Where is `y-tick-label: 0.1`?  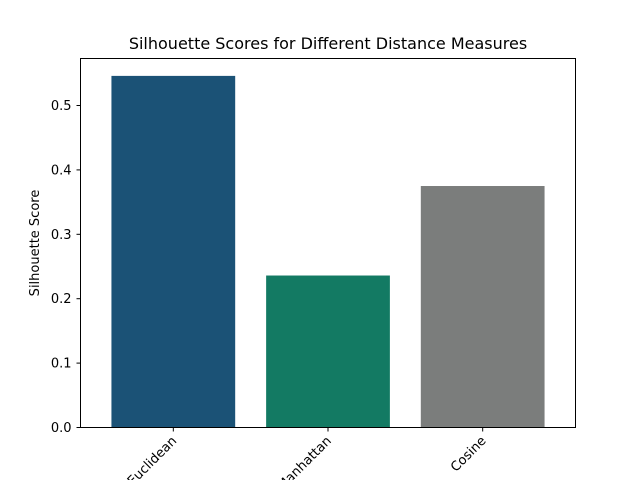
y-tick-label: 0.1 is located at coordinates (61, 364).